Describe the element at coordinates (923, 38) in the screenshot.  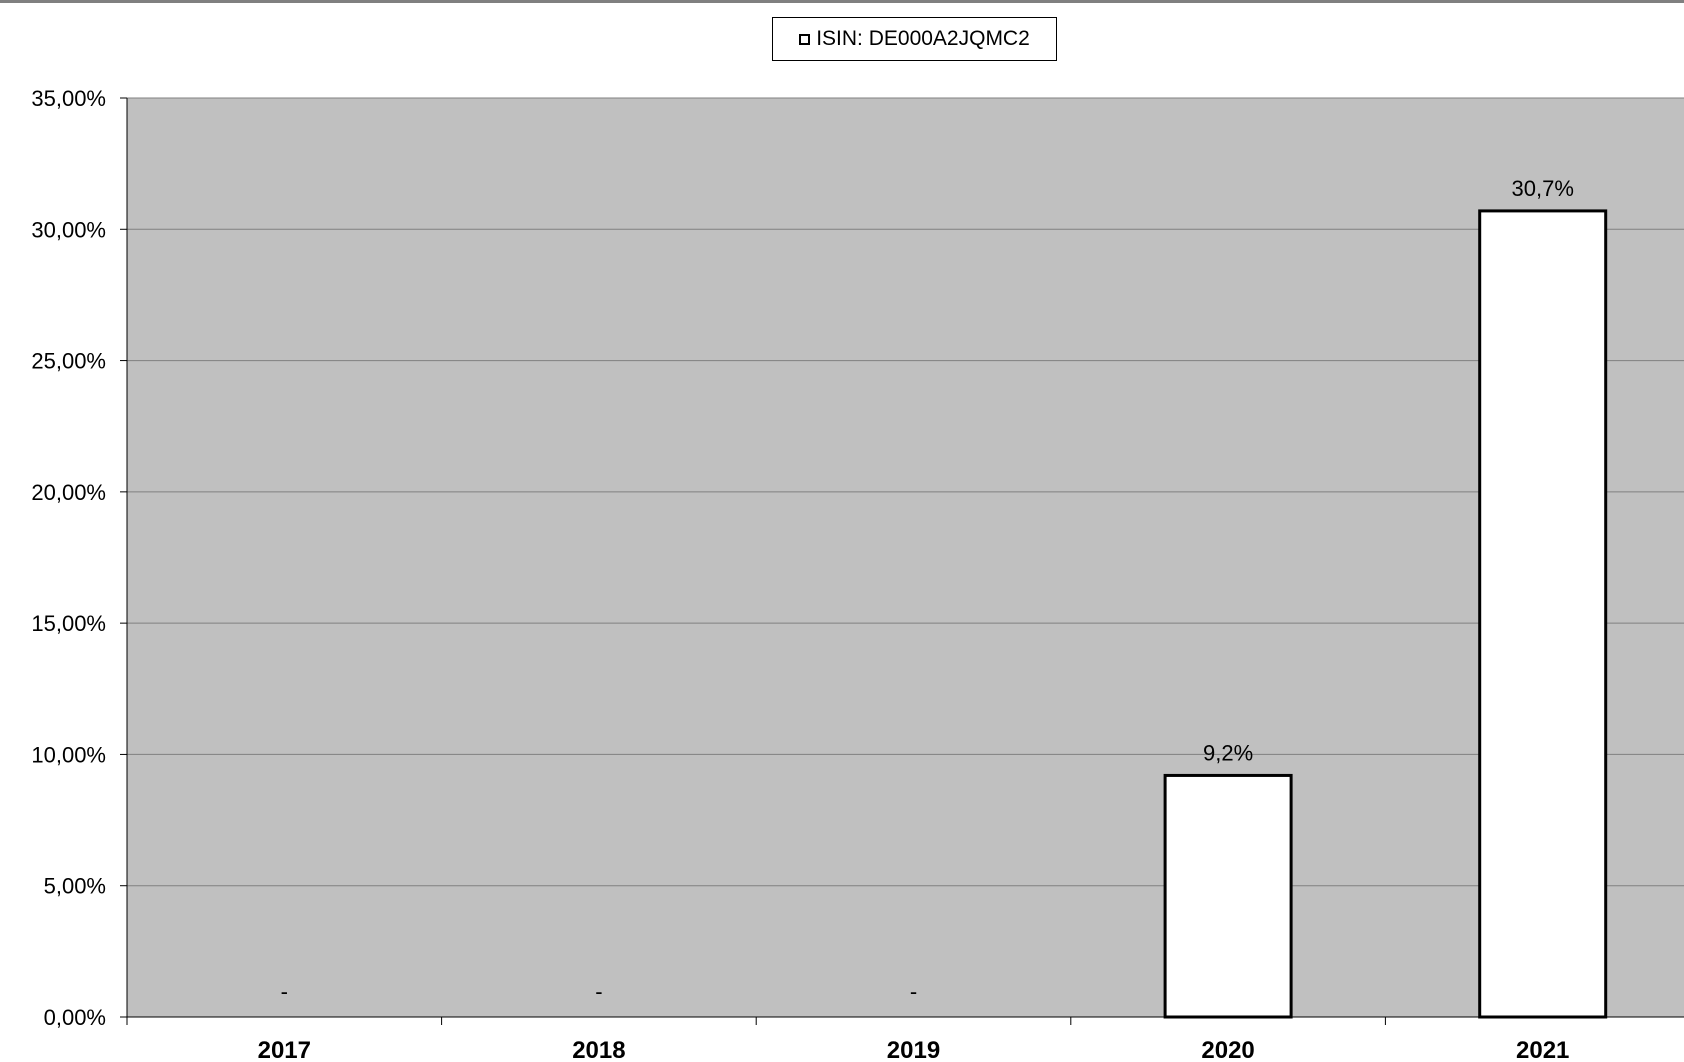
I see `legend-label: ISIN: DE000A2JQMC2` at that location.